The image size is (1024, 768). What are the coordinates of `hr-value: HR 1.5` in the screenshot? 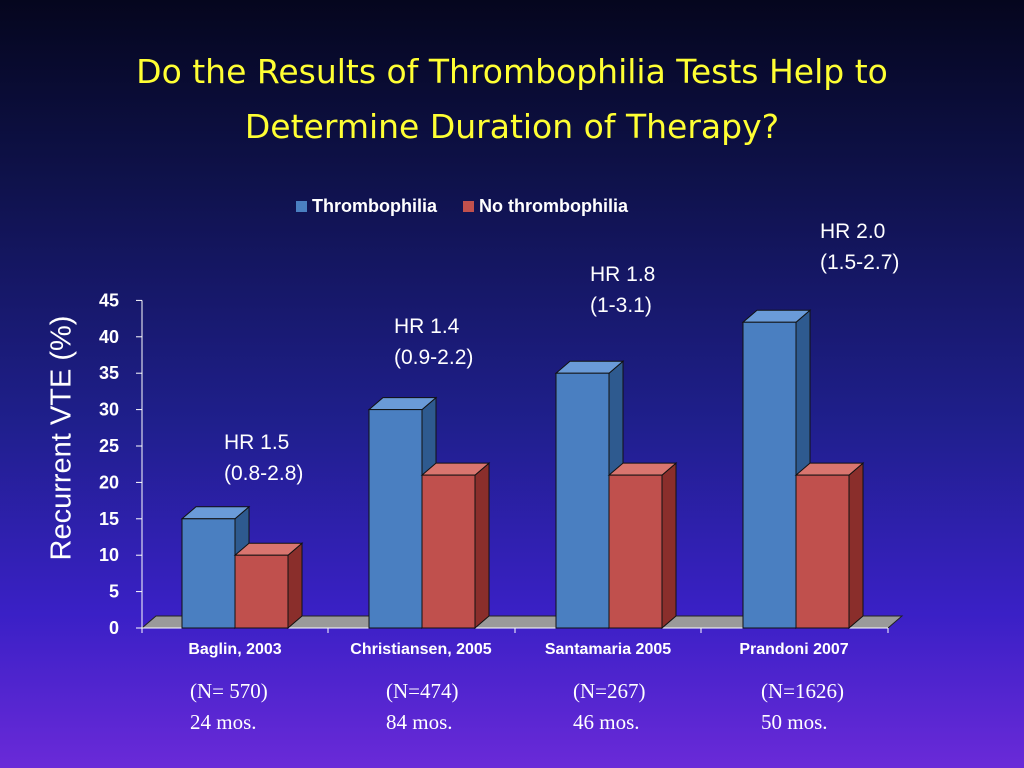 It's located at (257, 442).